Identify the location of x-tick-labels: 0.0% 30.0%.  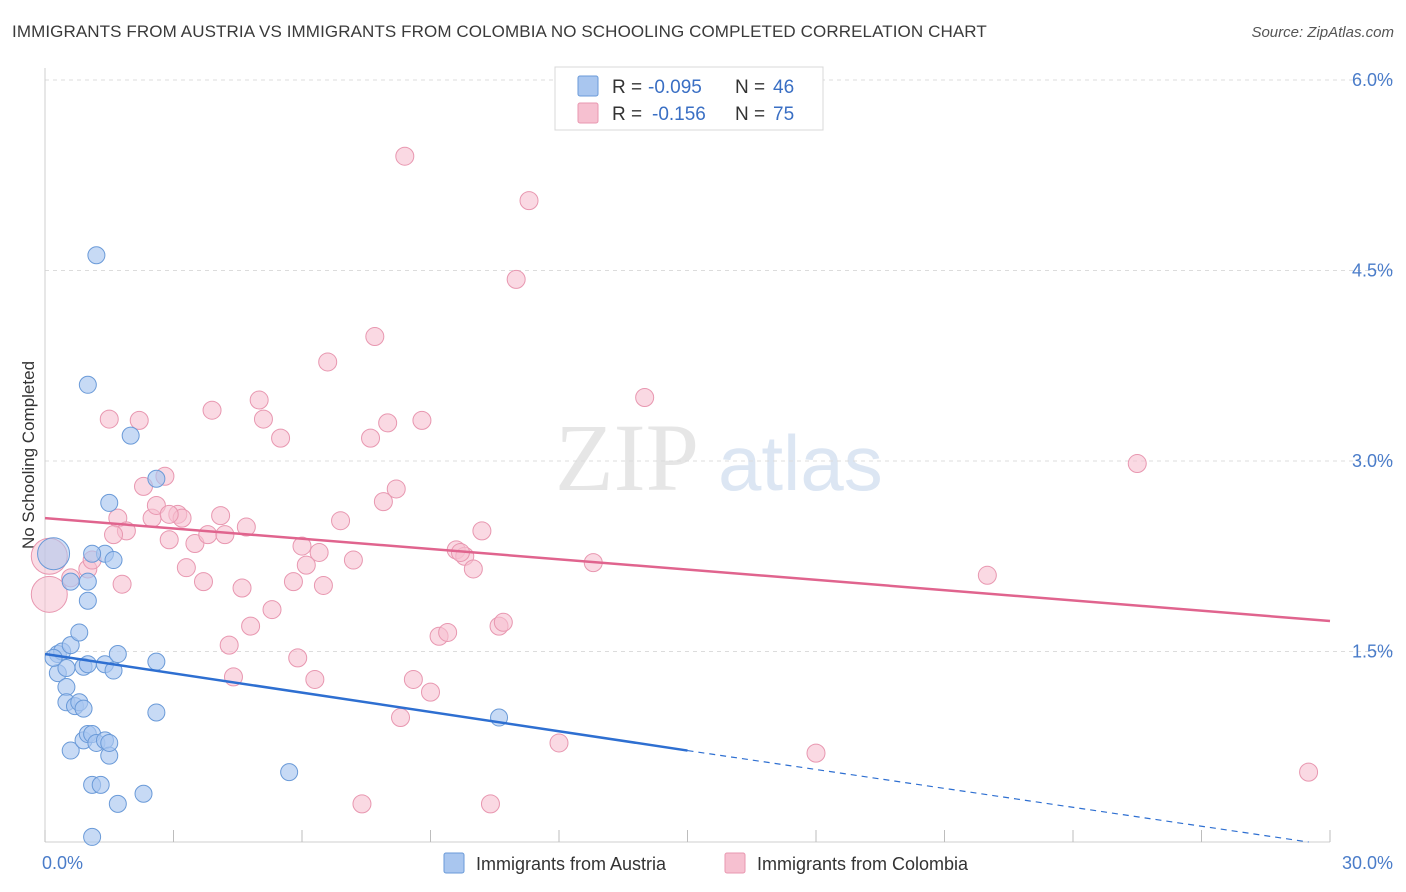
(717, 863).